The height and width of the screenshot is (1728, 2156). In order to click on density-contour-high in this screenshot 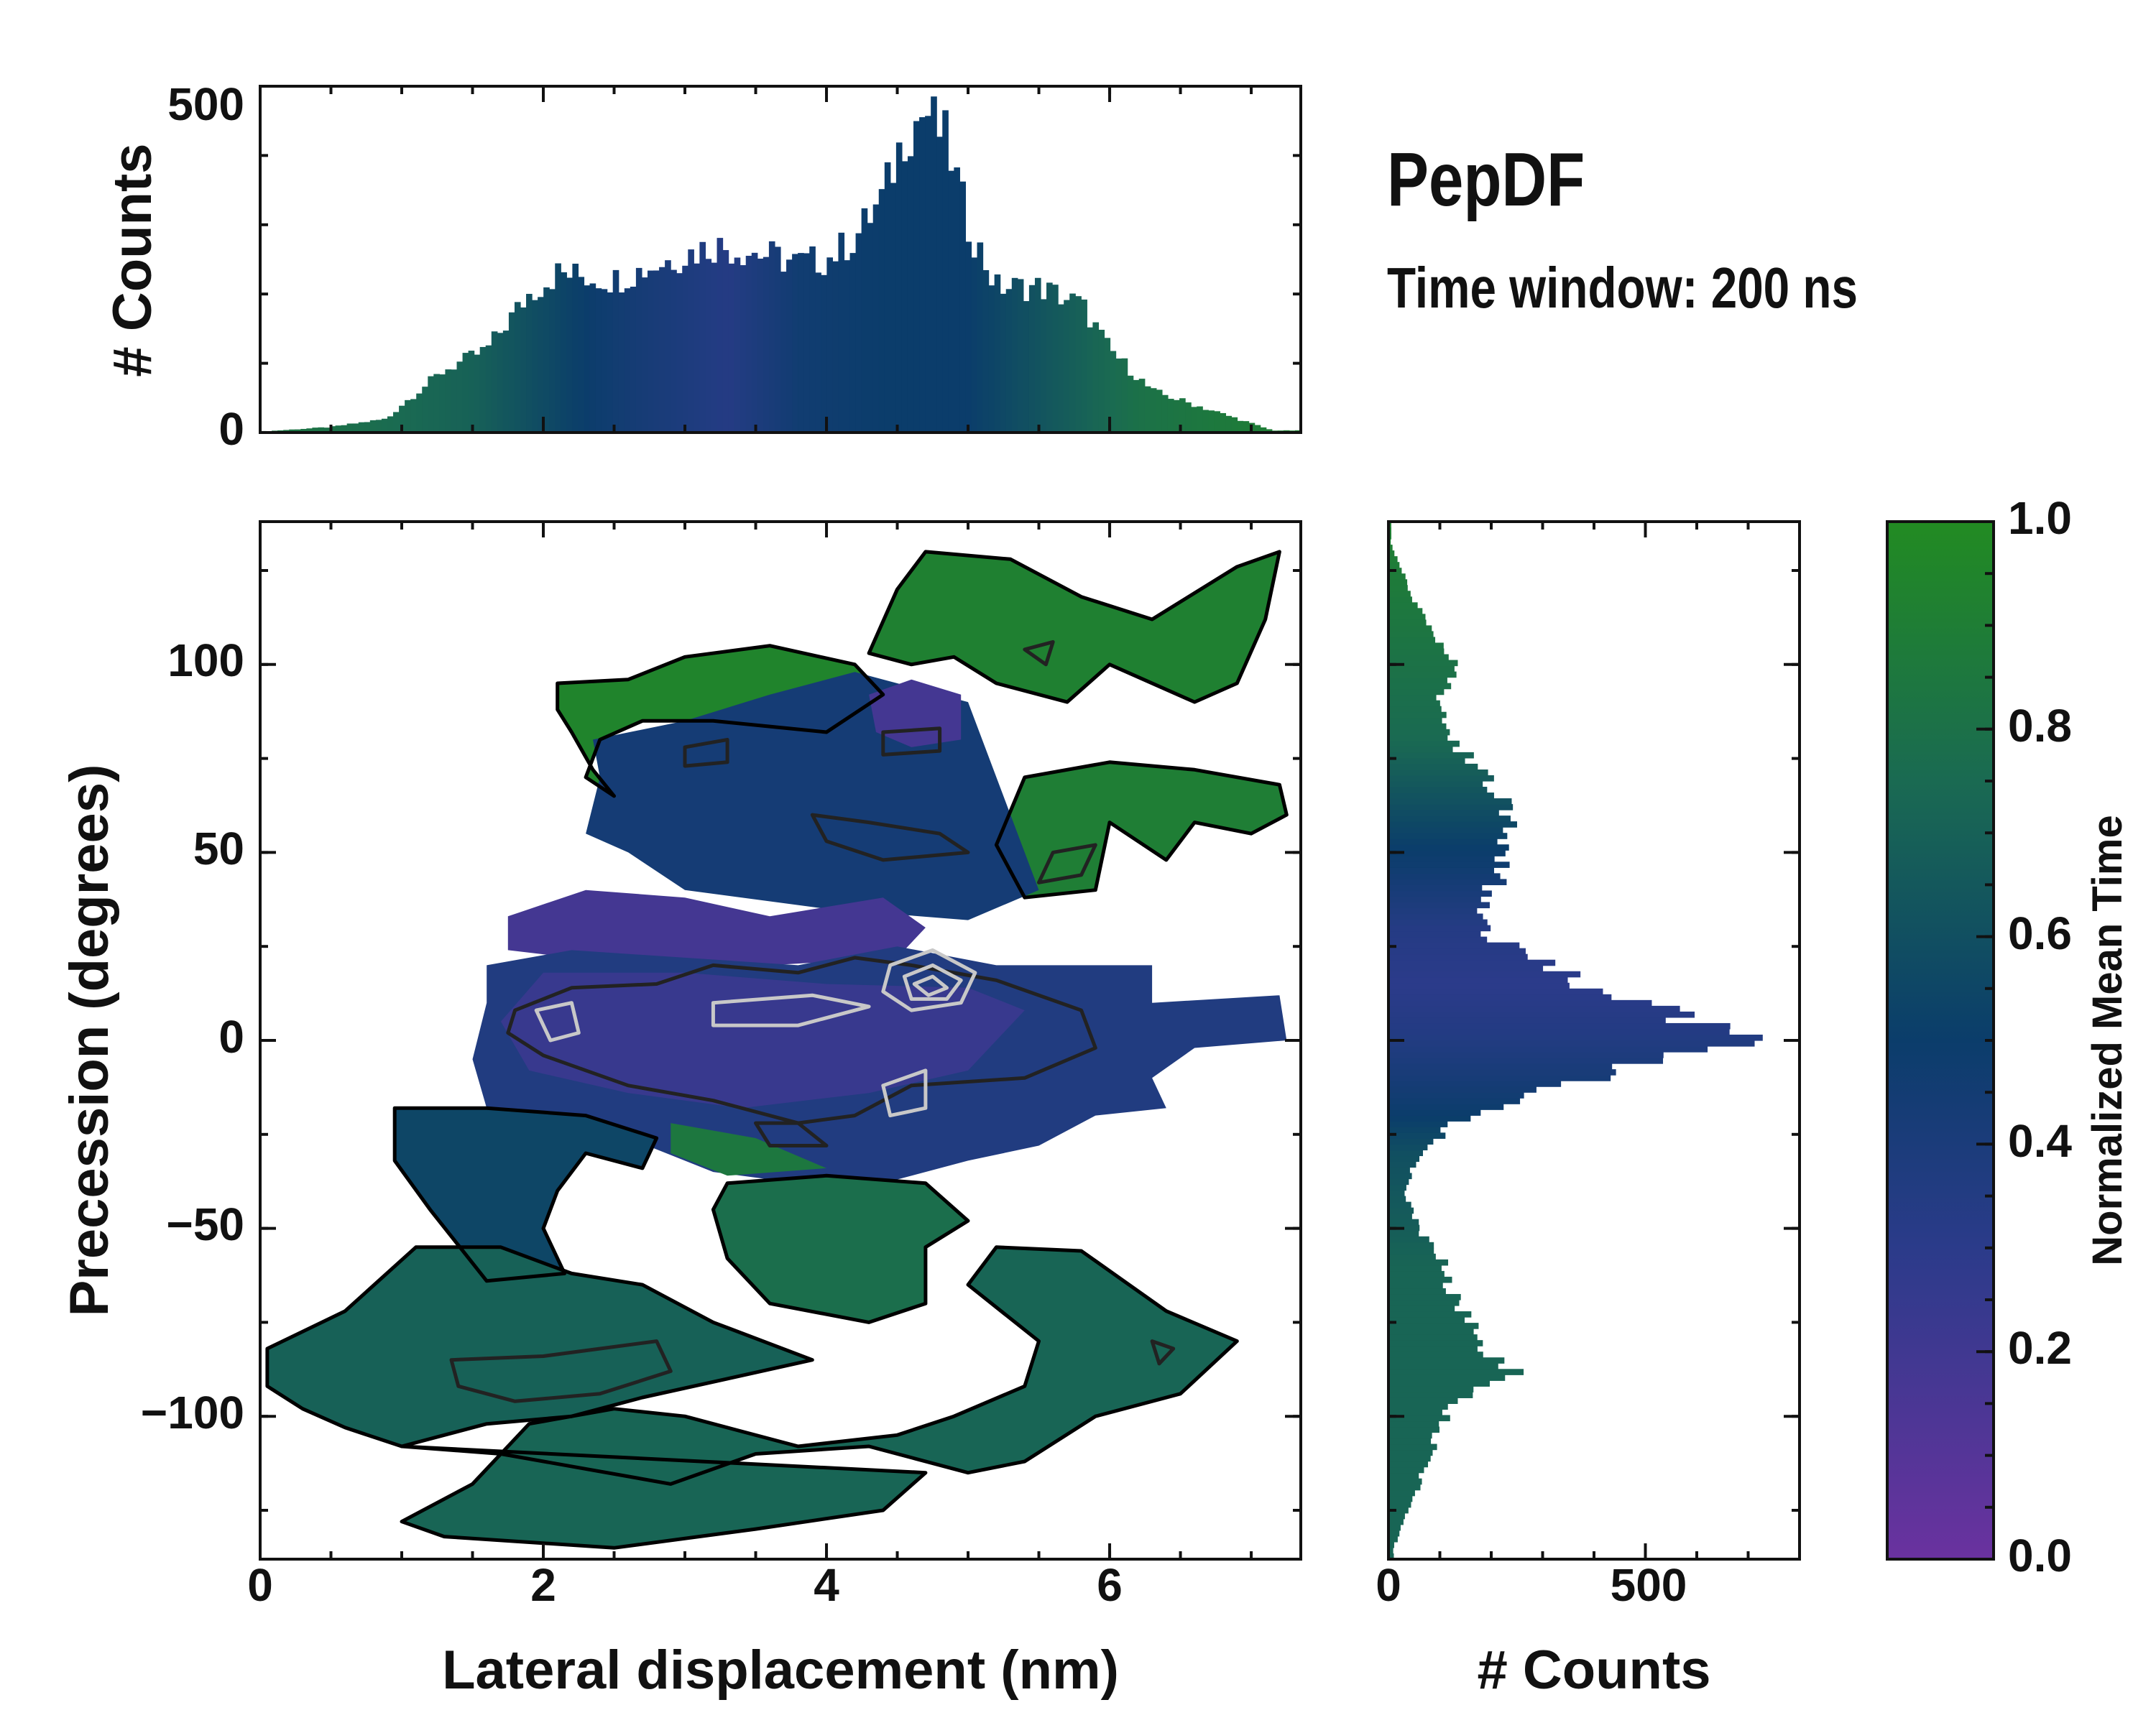, I will do `click(929, 980)`.